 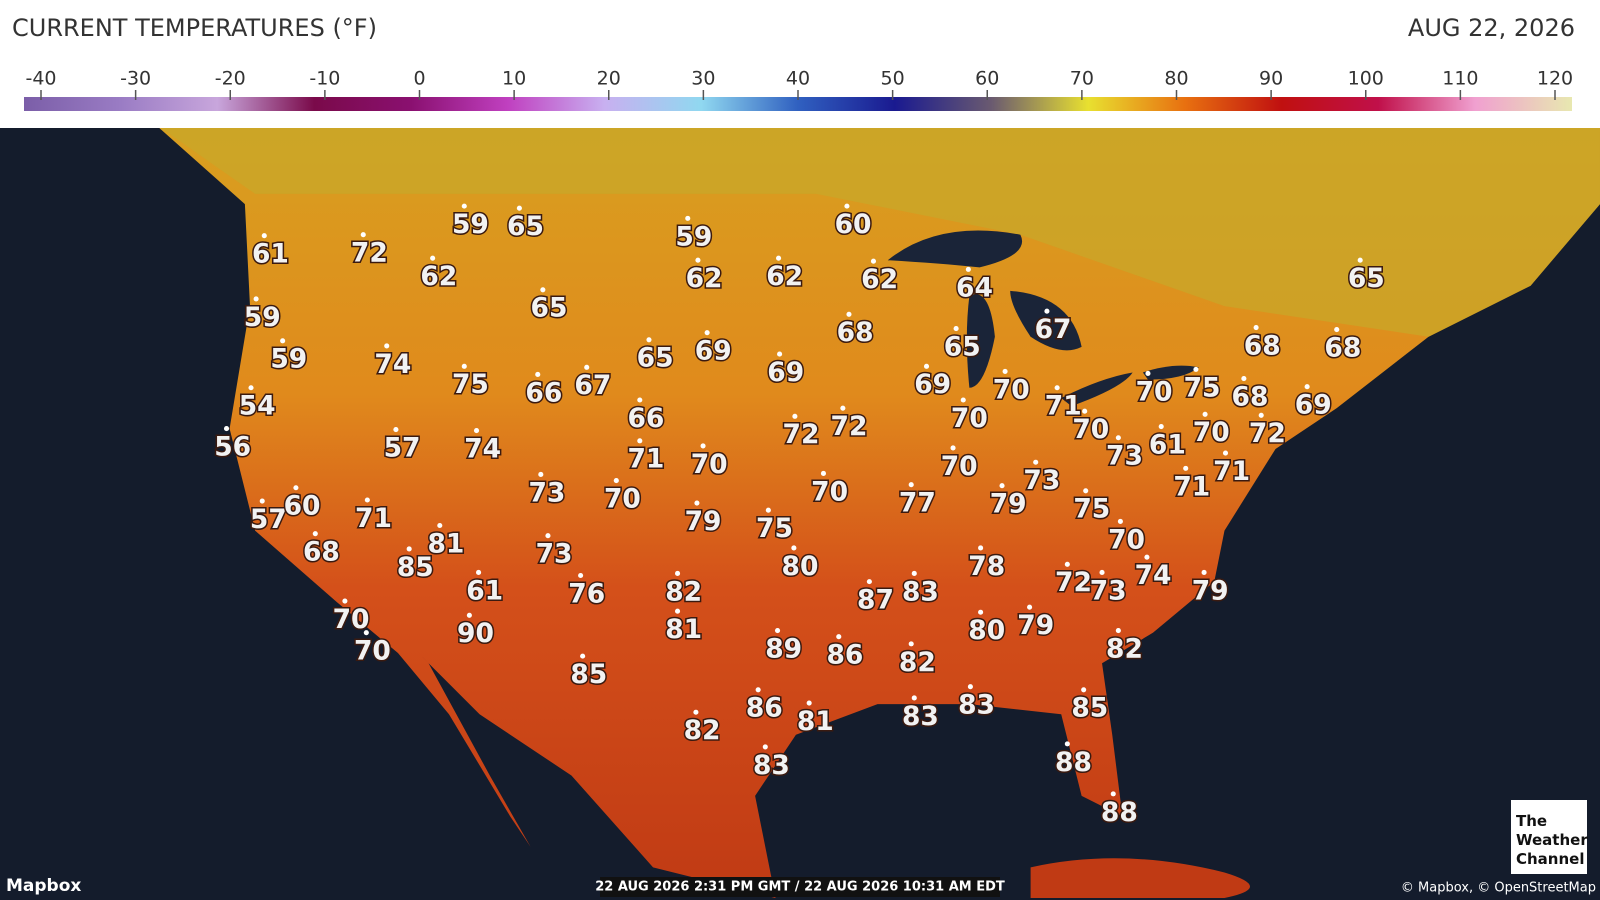 I want to click on station-temp: 87, so click(x=875, y=600).